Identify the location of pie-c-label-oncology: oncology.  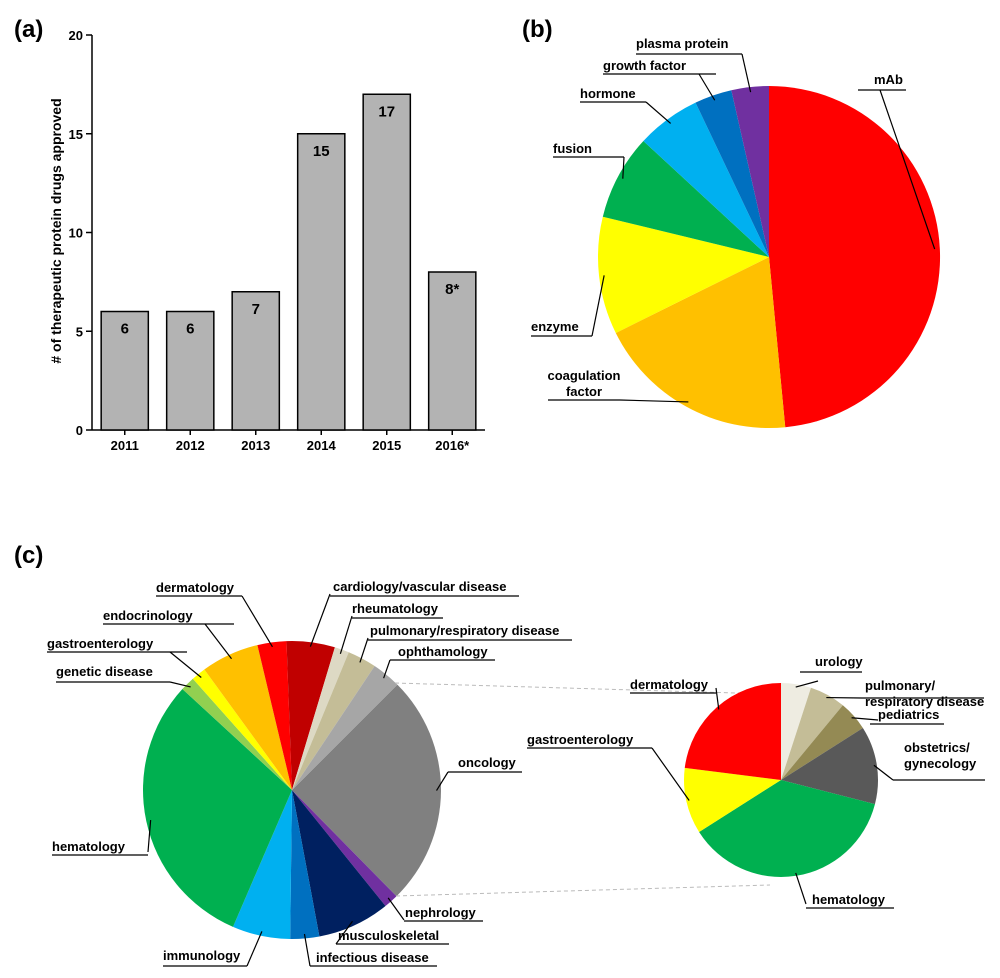
(487, 762).